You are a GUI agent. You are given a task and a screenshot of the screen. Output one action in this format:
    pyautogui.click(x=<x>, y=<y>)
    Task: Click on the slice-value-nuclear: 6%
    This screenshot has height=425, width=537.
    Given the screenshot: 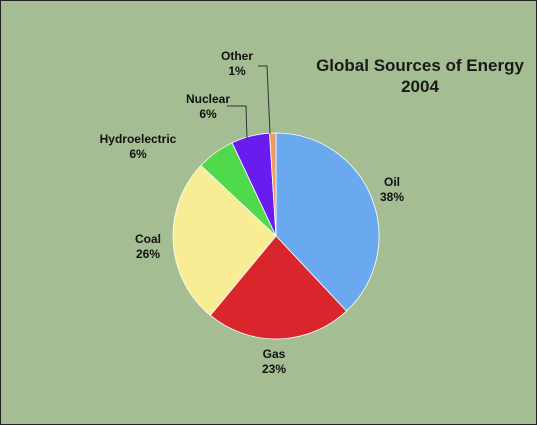 What is the action you would take?
    pyautogui.click(x=208, y=114)
    